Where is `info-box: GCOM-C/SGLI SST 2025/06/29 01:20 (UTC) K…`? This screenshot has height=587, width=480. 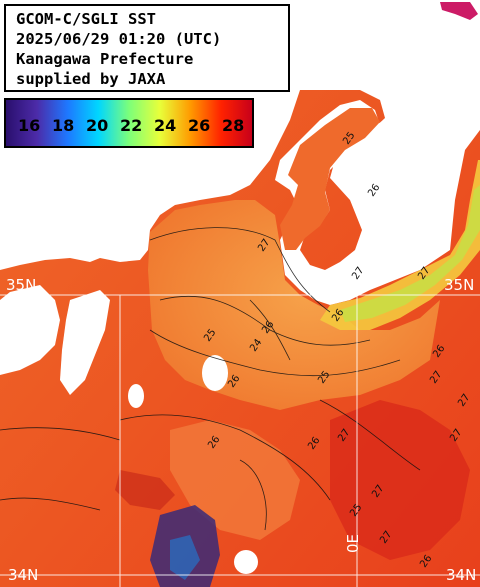 info-box: GCOM-C/SGLI SST 2025/06/29 01:20 (UTC) K… is located at coordinates (147, 48).